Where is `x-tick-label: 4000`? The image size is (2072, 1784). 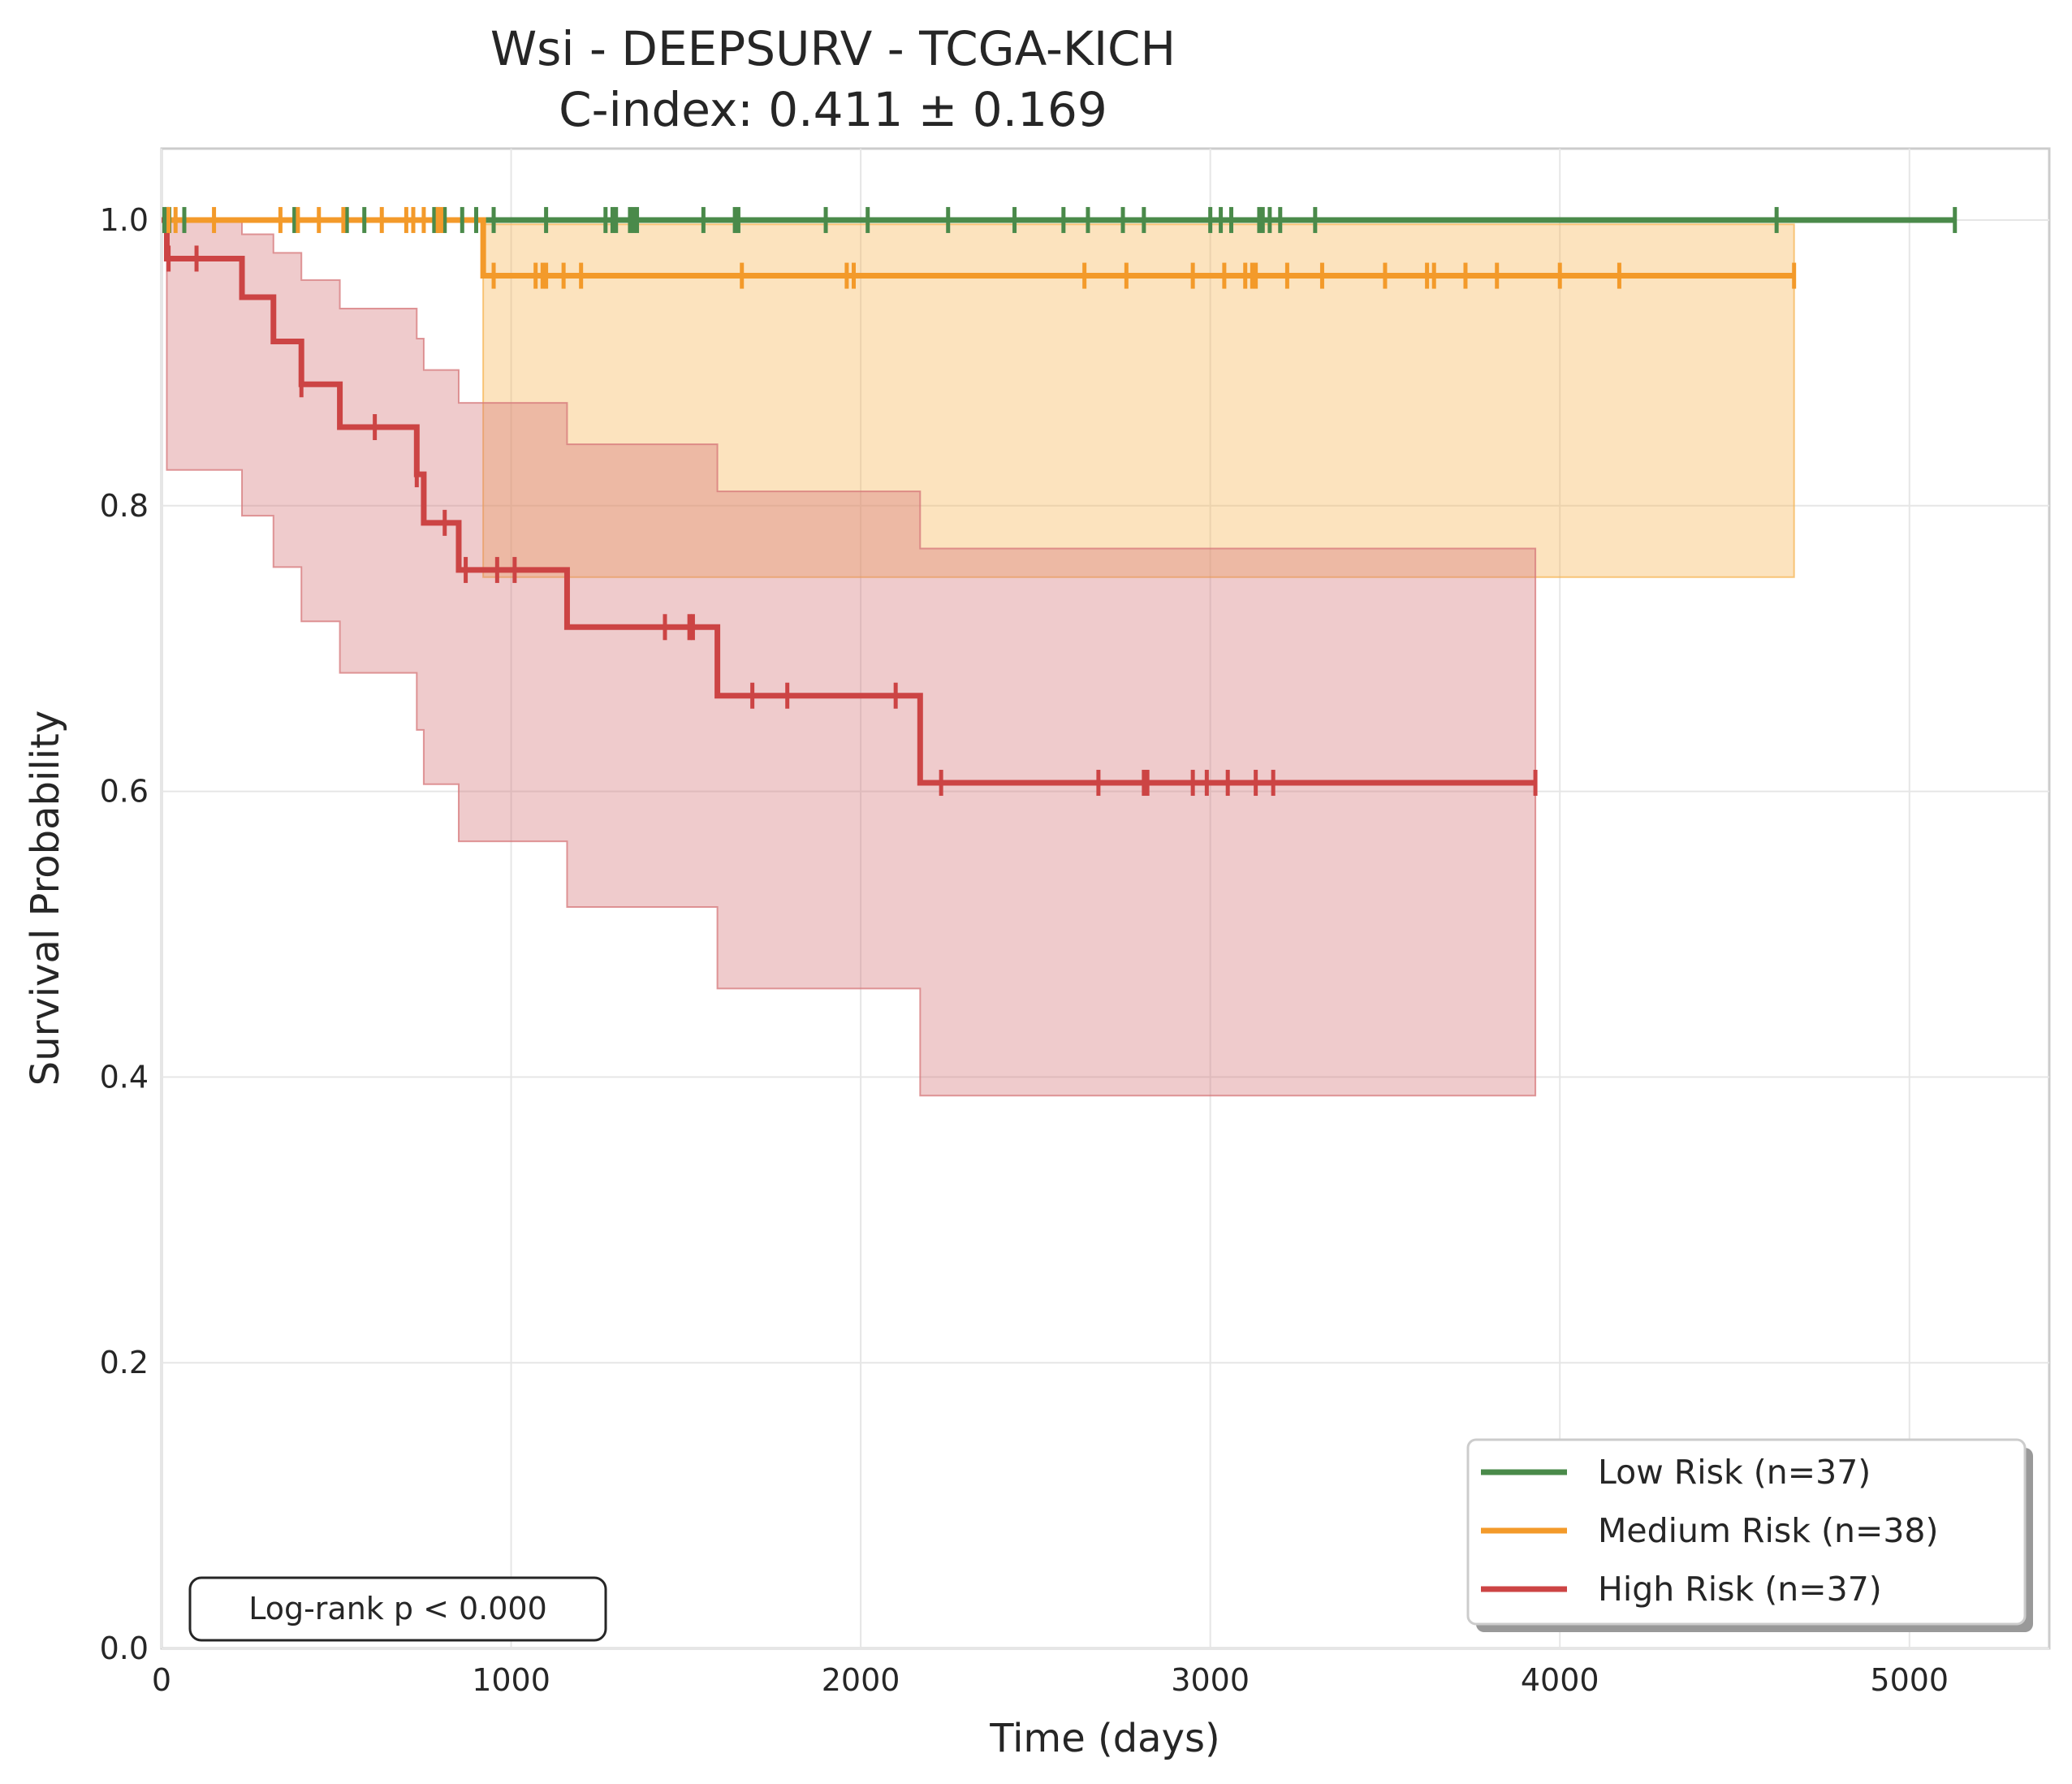 x-tick-label: 4000 is located at coordinates (1560, 1680).